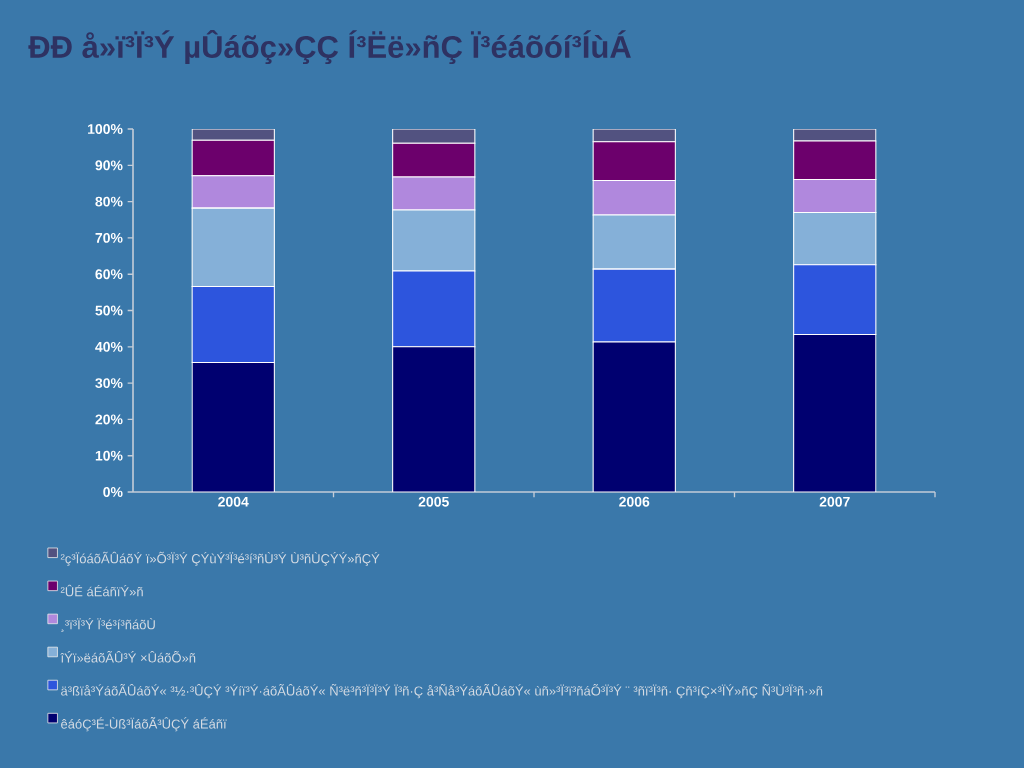  Describe the element at coordinates (433, 501) in the screenshot. I see `x-tick-label: 2005` at that location.